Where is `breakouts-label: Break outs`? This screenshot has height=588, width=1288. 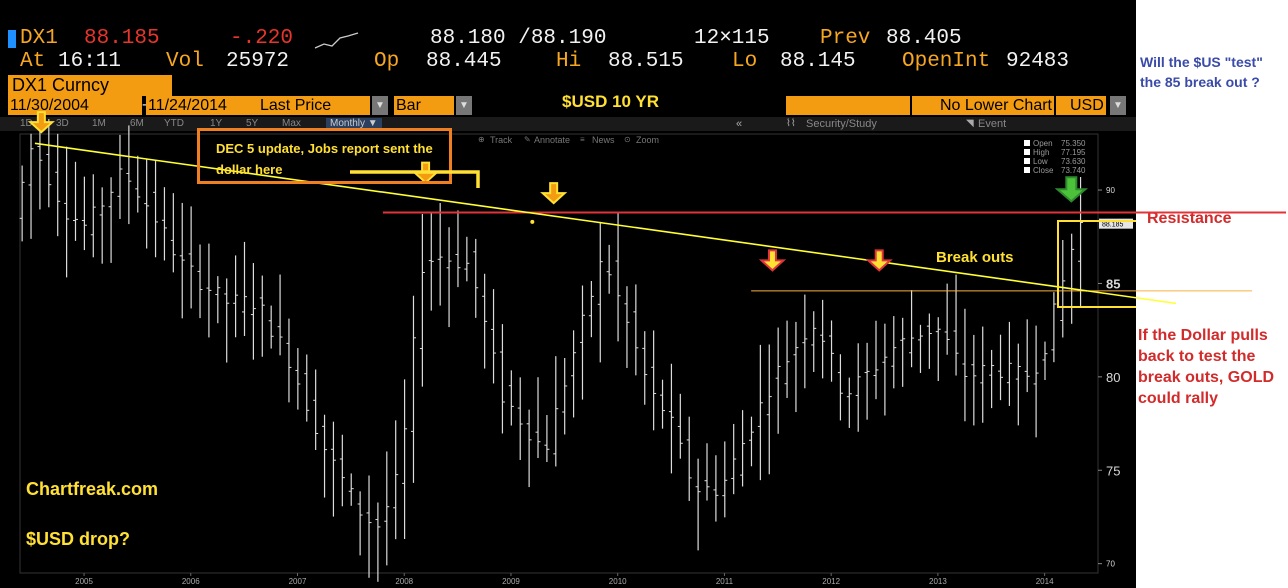 breakouts-label: Break outs is located at coordinates (975, 257).